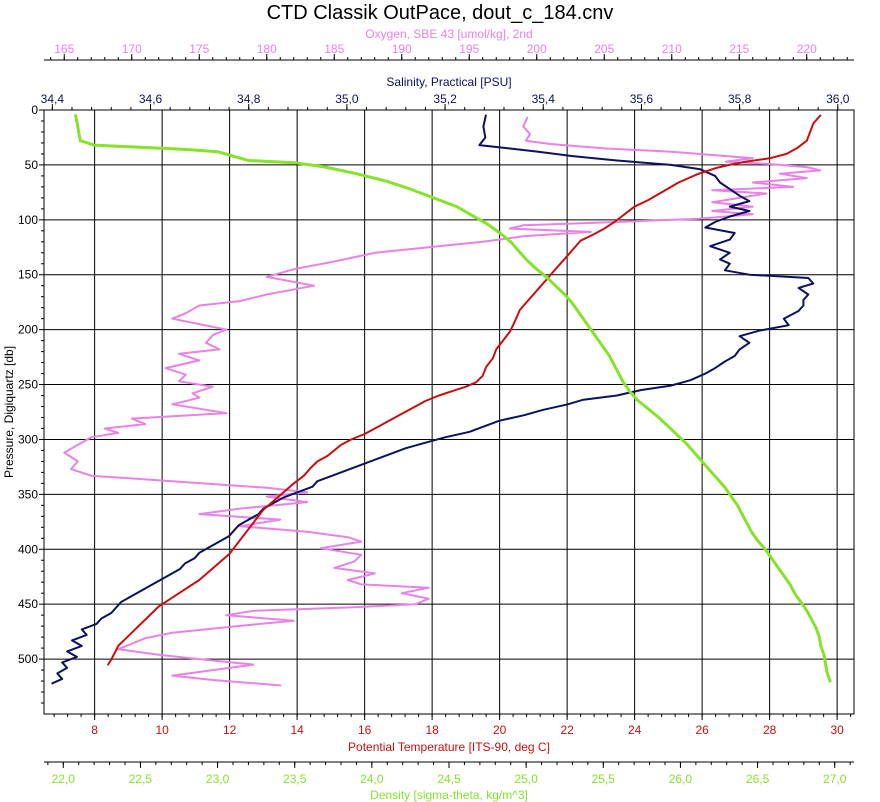 The width and height of the screenshot is (880, 802). What do you see at coordinates (372, 779) in the screenshot?
I see `x-tick-label-density: 24,0` at bounding box center [372, 779].